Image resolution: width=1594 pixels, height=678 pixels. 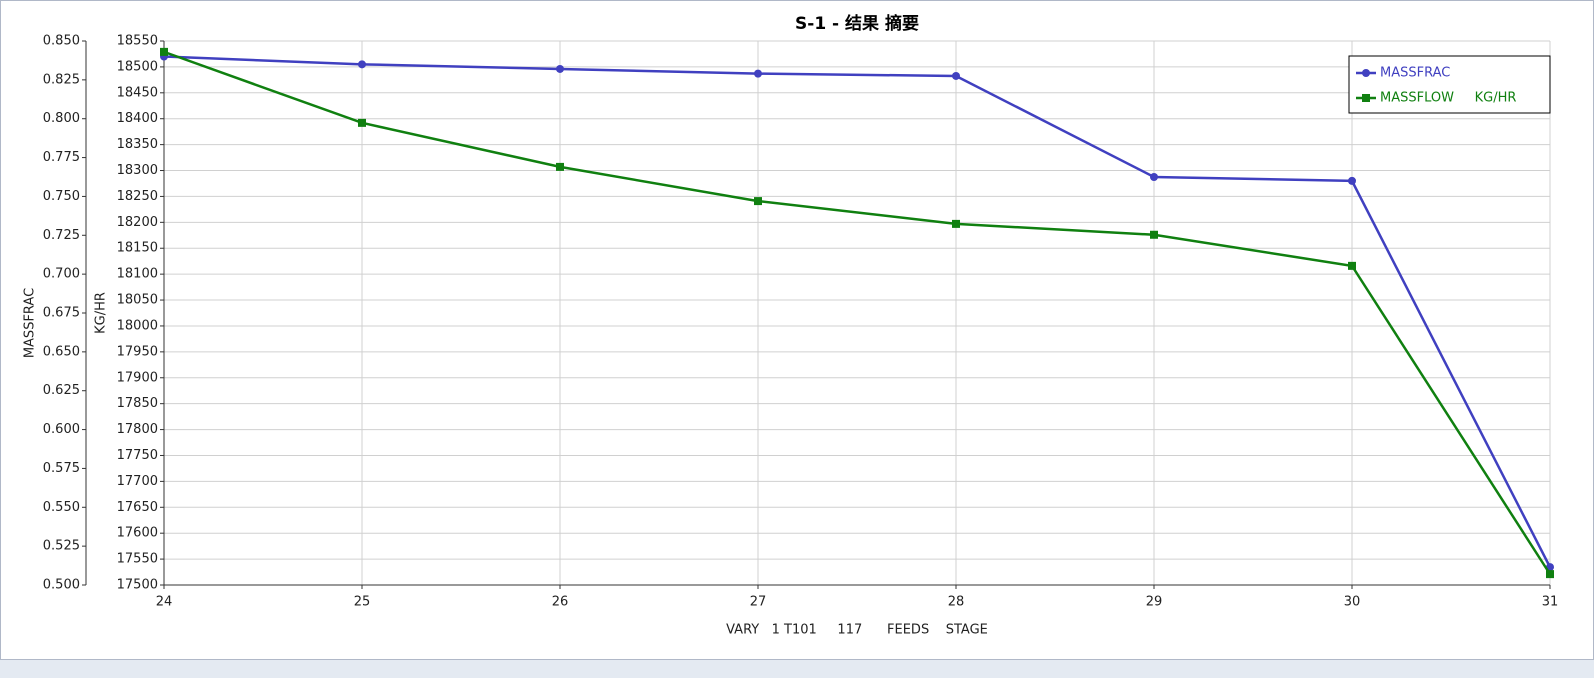 What do you see at coordinates (137, 248) in the screenshot?
I see `y2-tick-label: 18150` at bounding box center [137, 248].